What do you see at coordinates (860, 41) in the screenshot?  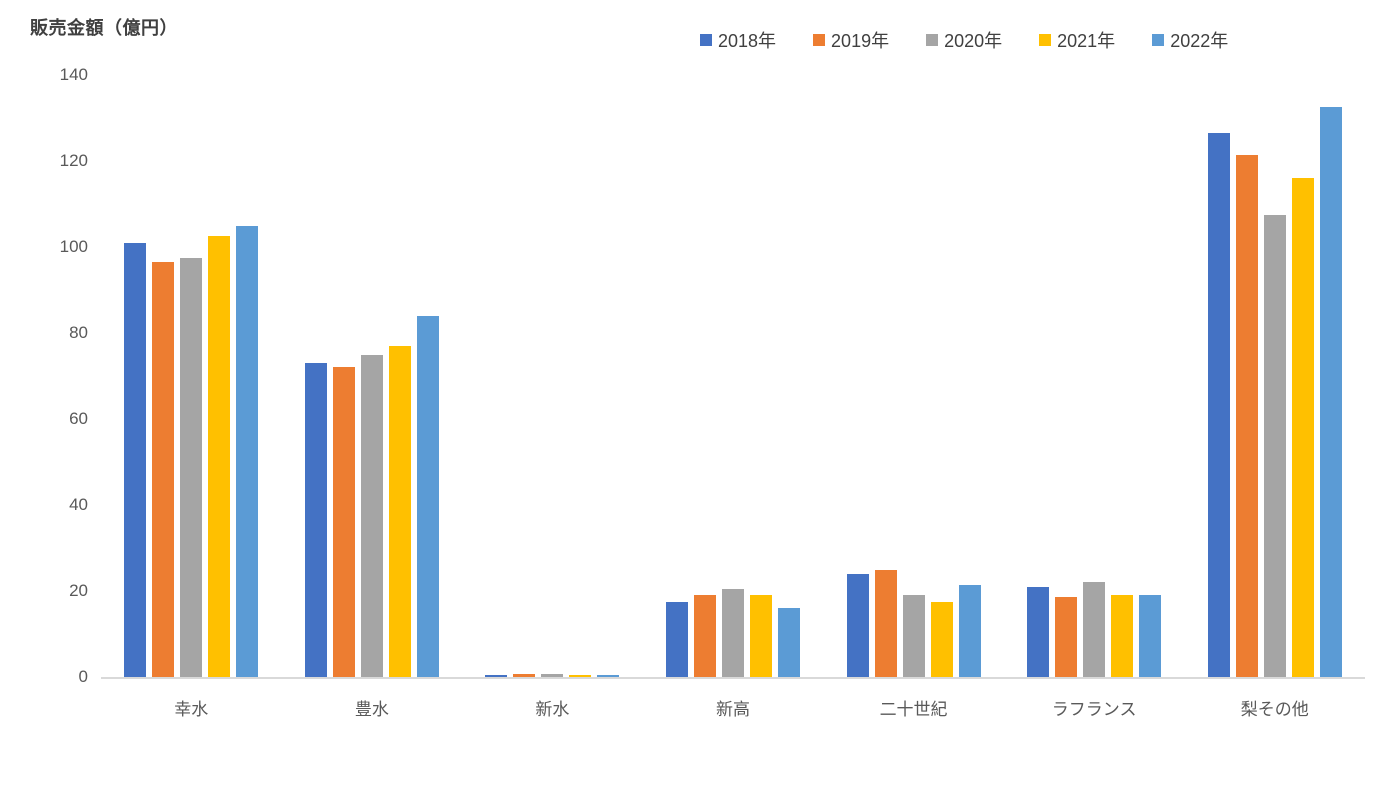 I see `legend-label: 2019年` at bounding box center [860, 41].